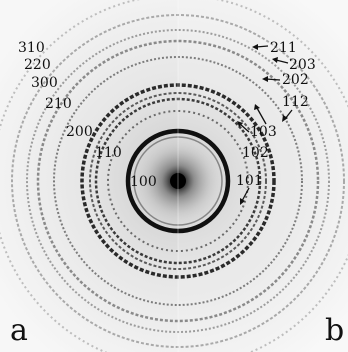 This screenshot has height=352, width=348. What do you see at coordinates (143, 182) in the screenshot?
I see `label-100: 100` at bounding box center [143, 182].